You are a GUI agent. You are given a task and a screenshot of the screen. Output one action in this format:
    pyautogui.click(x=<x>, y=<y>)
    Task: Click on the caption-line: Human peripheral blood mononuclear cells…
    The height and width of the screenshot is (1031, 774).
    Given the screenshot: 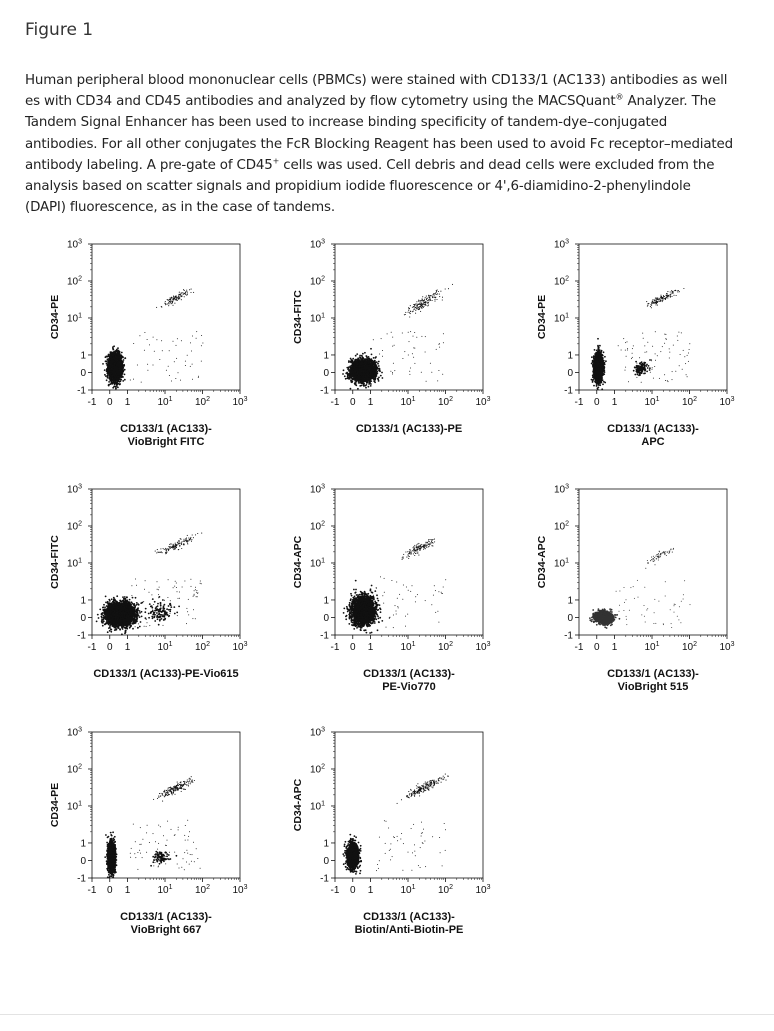 What is the action you would take?
    pyautogui.click(x=382, y=80)
    